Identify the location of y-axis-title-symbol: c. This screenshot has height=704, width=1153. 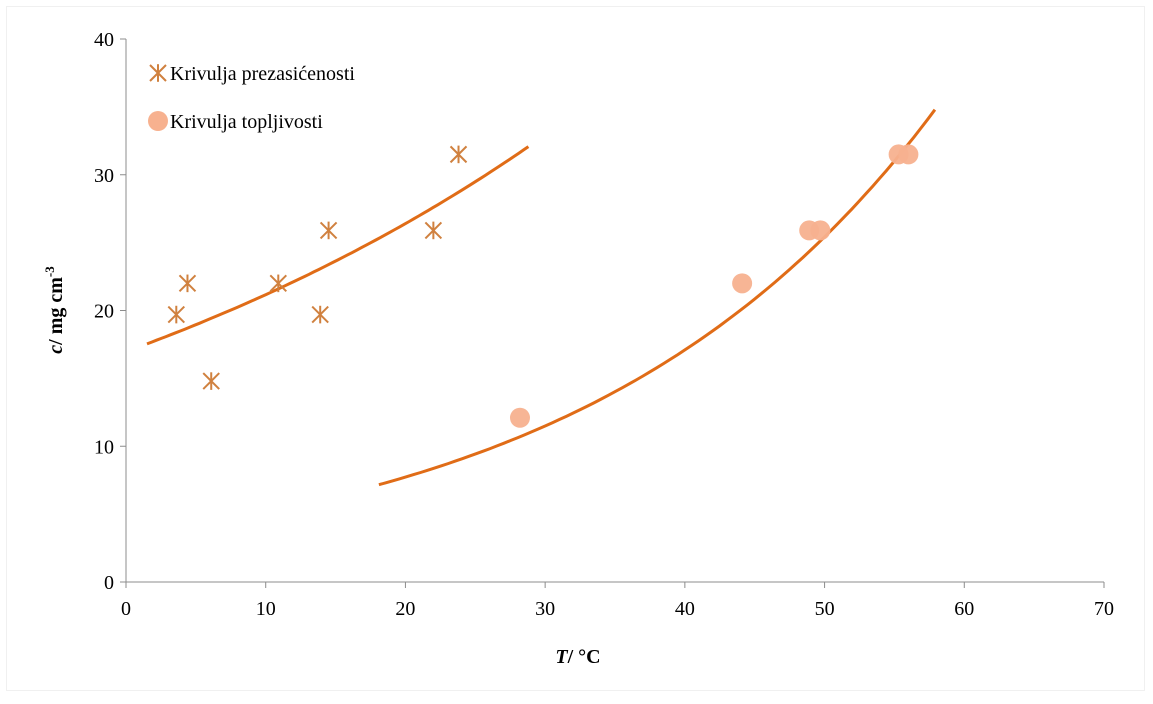
(56, 349).